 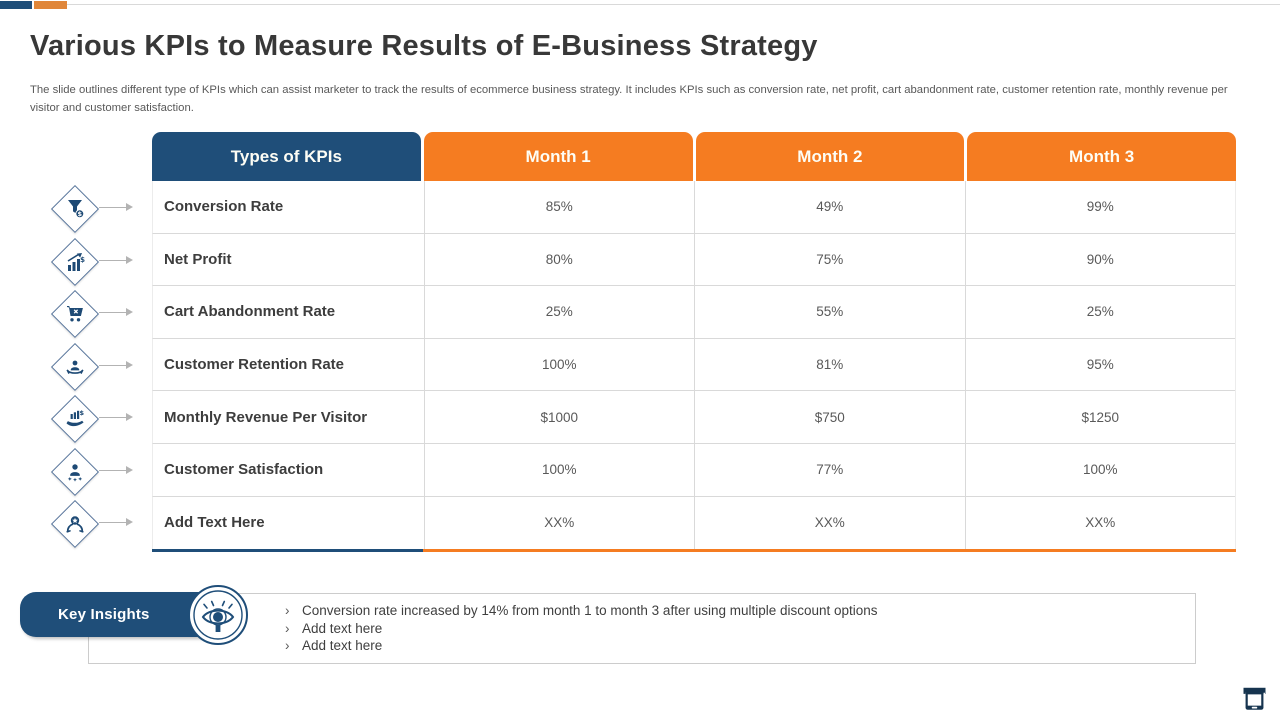 I want to click on conversion-funnel-icon: $, so click(x=76, y=209).